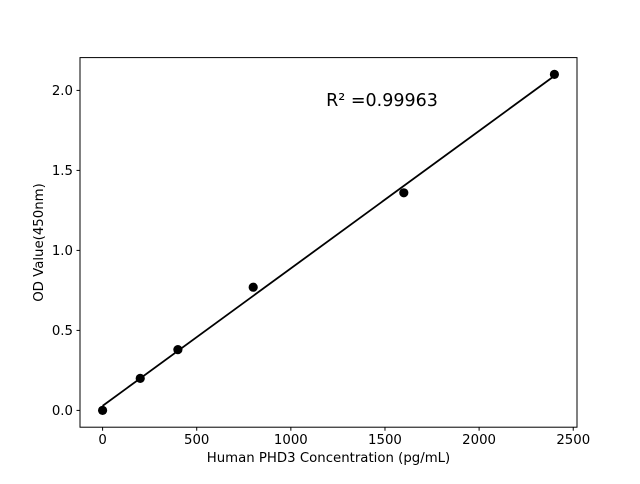 The height and width of the screenshot is (484, 640). I want to click on x-tick-label: 500, so click(196, 440).